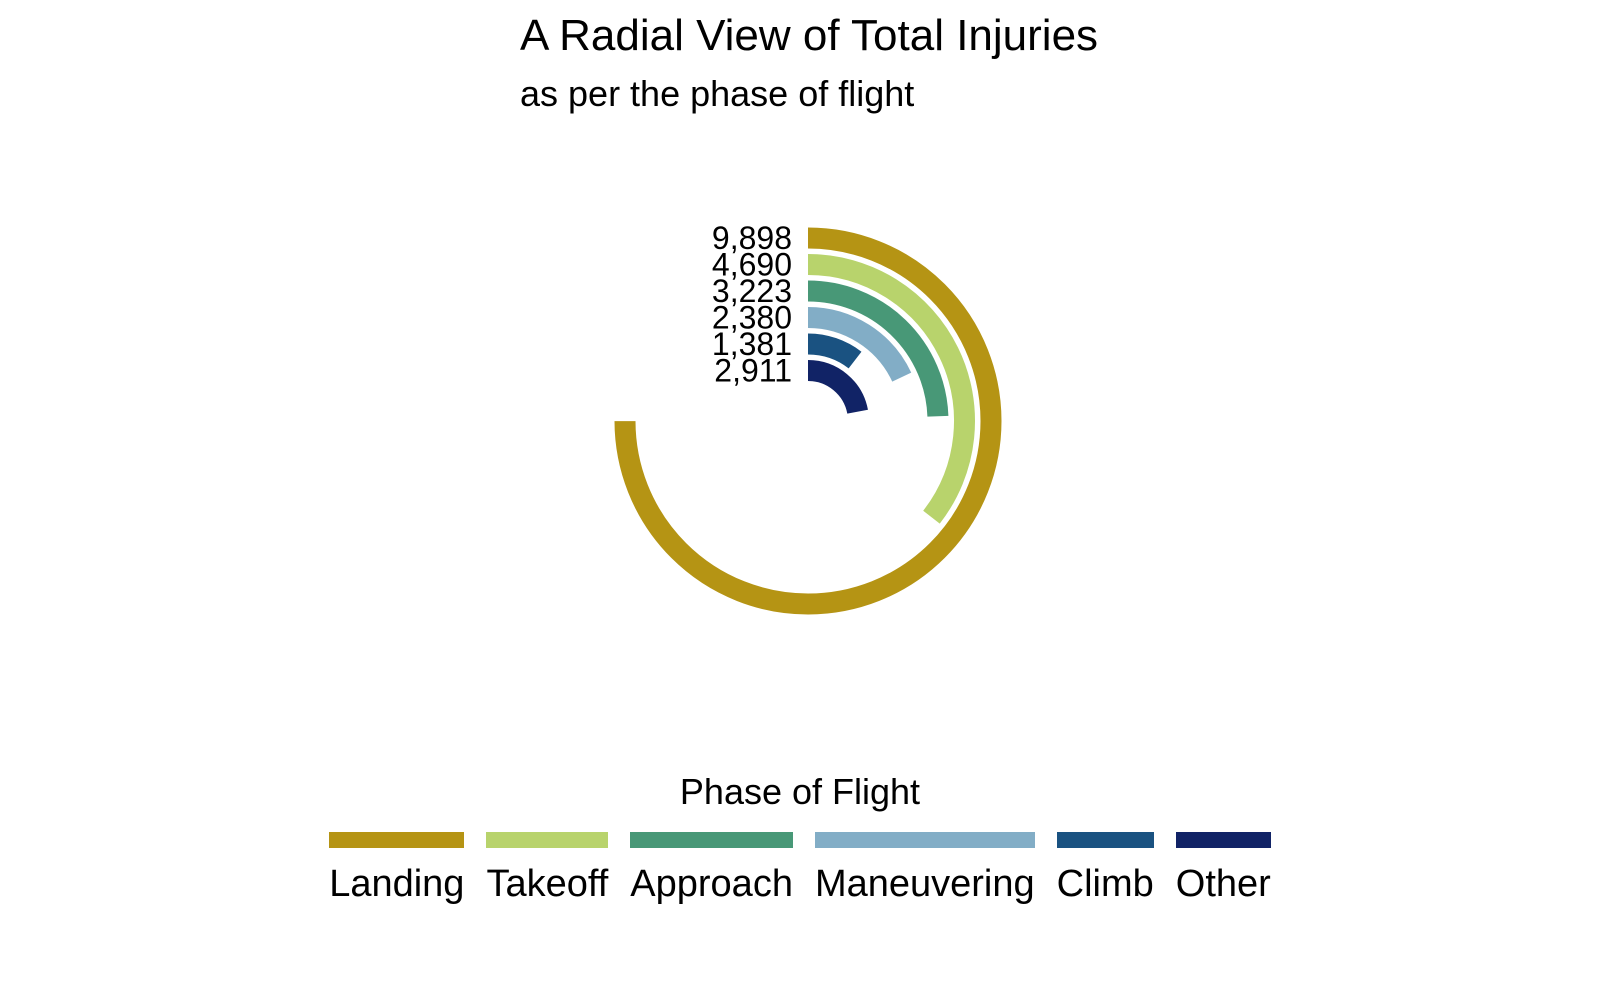 This screenshot has width=1600, height=988. Describe the element at coordinates (752, 265) in the screenshot. I see `value-label-takeoff: 4,690` at that location.